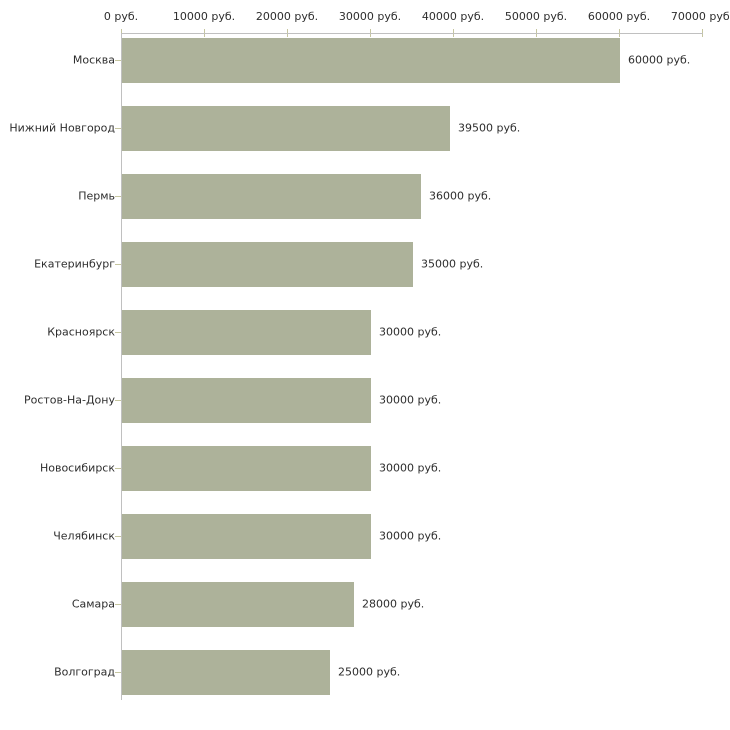 The image size is (730, 730). What do you see at coordinates (453, 16) in the screenshot?
I see `x-tick-label: 40000 руб.` at bounding box center [453, 16].